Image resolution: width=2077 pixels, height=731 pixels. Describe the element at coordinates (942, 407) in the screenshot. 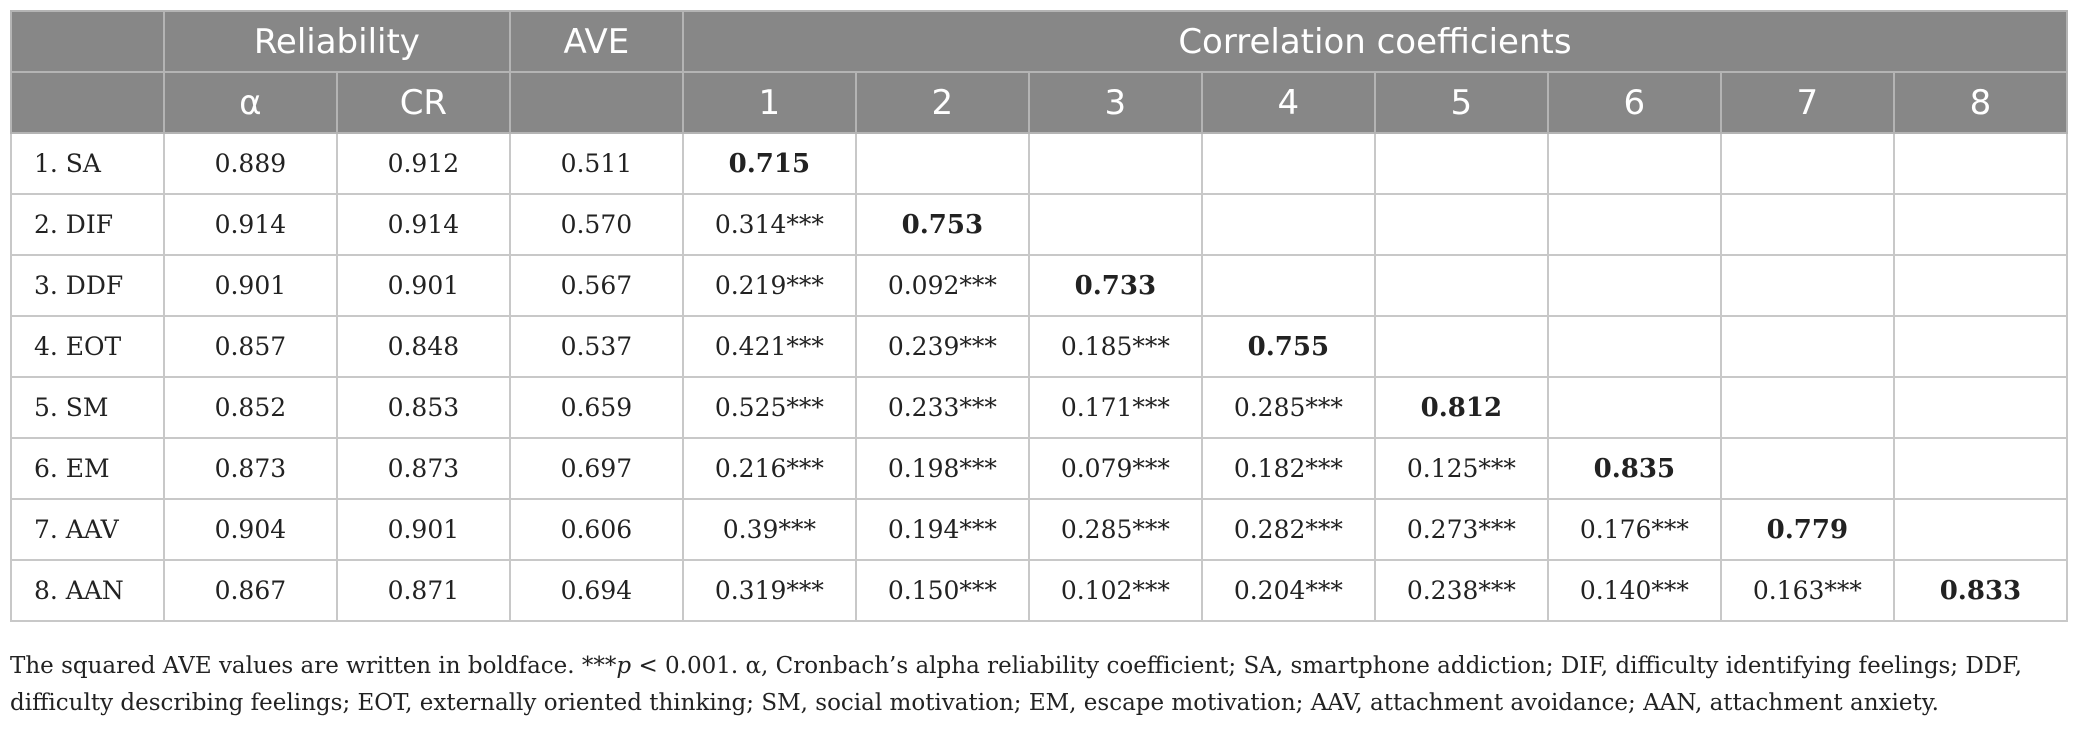

I see `correlation-cell: 0.233***` at that location.